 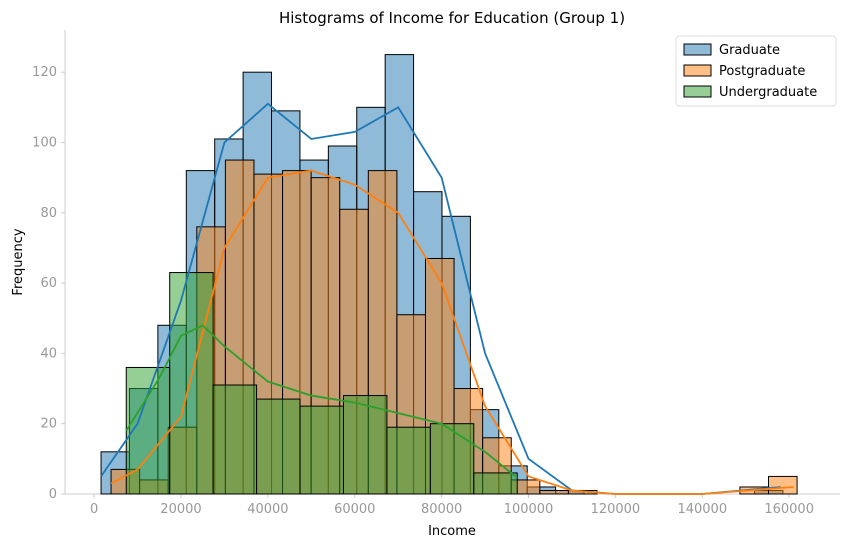 What do you see at coordinates (53, 494) in the screenshot?
I see `y-tick-label: 0` at bounding box center [53, 494].